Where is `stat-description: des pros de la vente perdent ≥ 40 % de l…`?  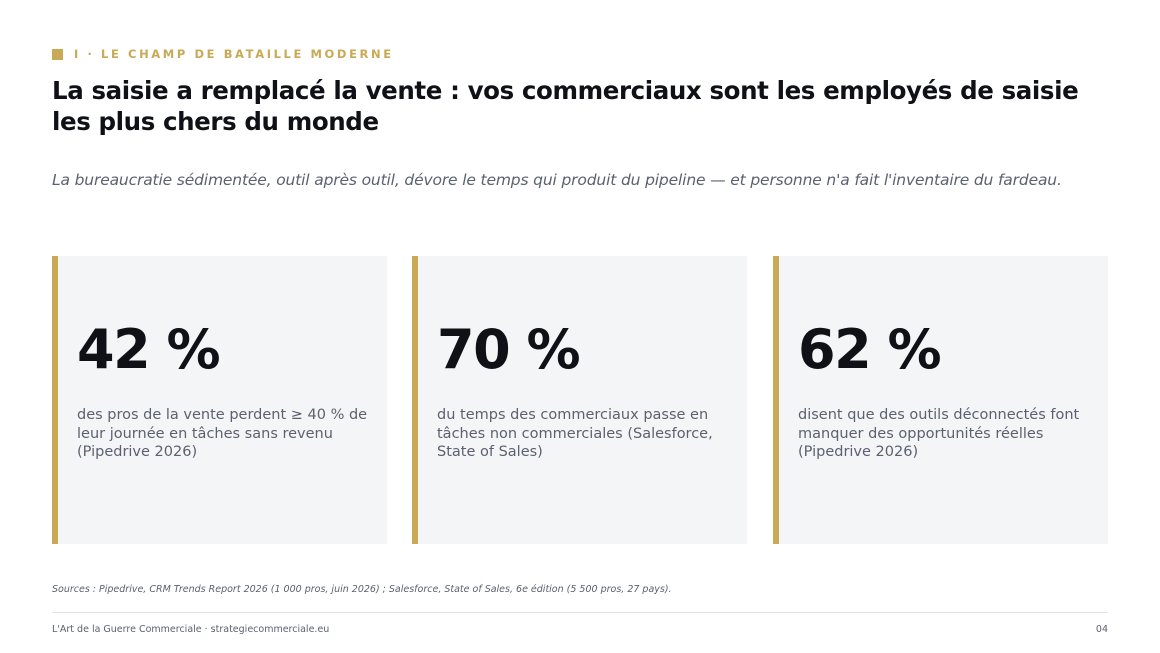 stat-description: des pros de la vente perdent ≥ 40 % de l… is located at coordinates (222, 433).